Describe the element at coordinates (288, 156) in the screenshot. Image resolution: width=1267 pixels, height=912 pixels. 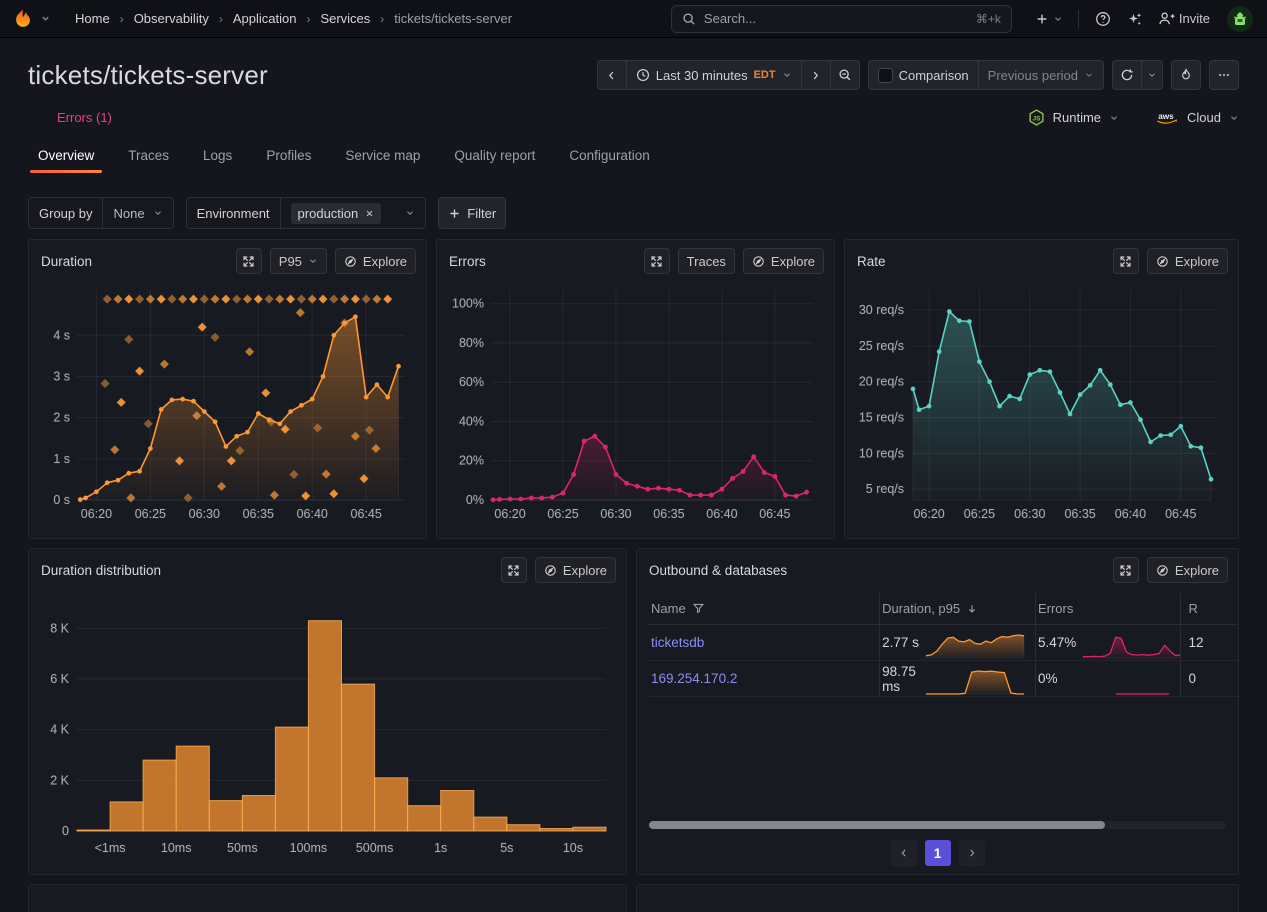
I see `tab-profiles: Profiles` at that location.